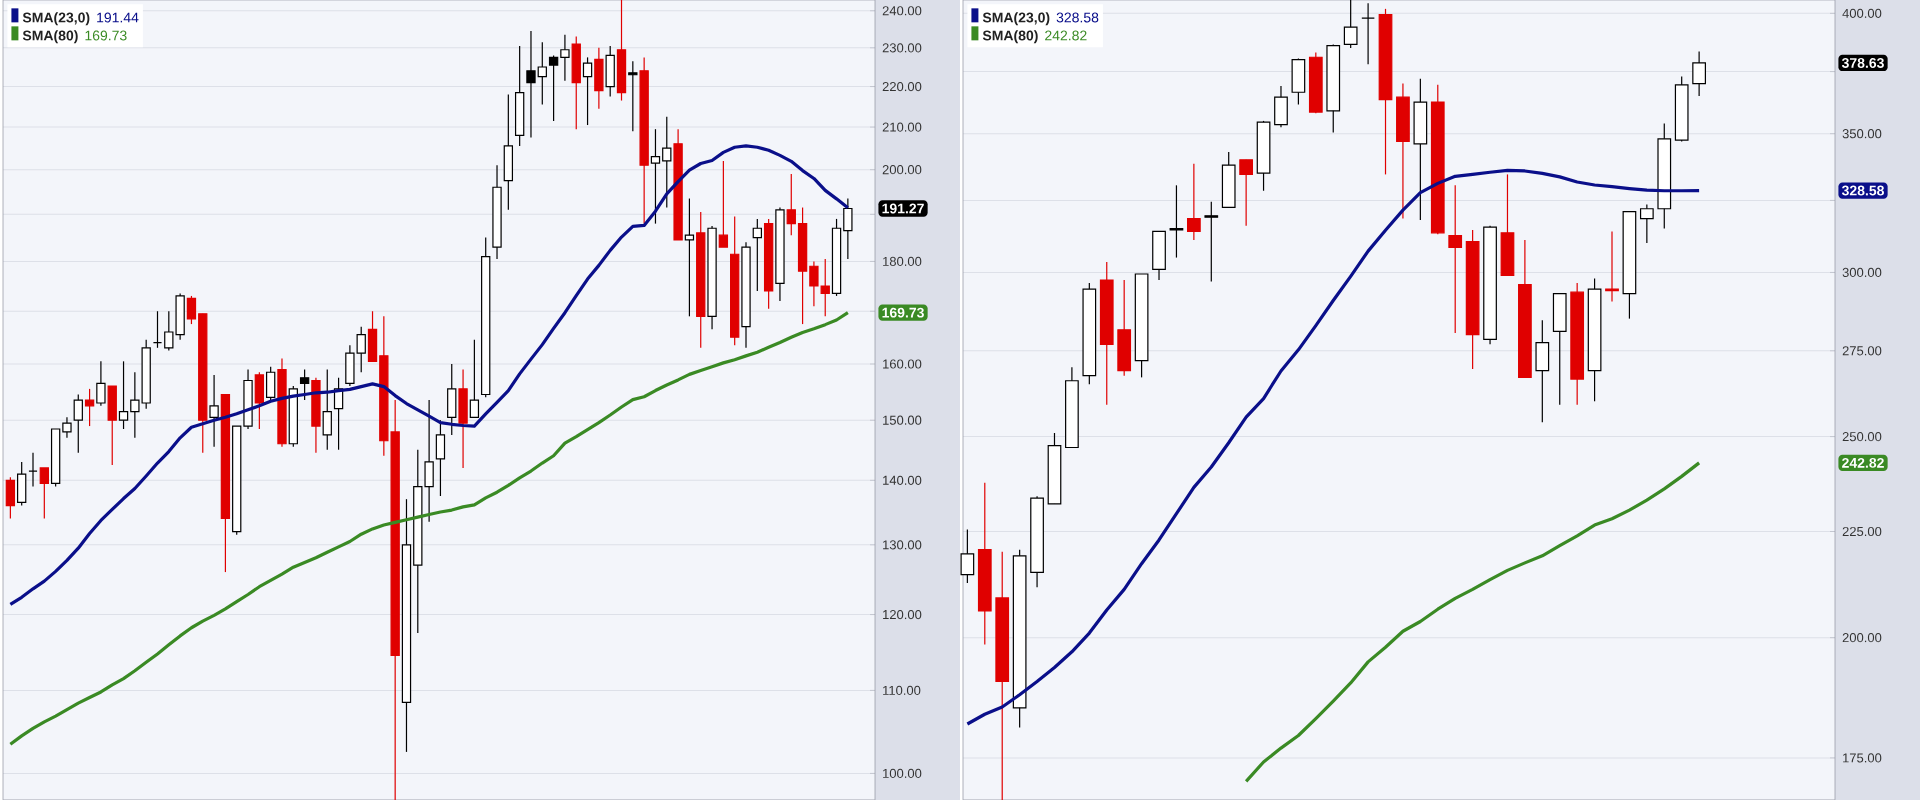  I want to click on y-tick-label: 130.00, so click(902, 545).